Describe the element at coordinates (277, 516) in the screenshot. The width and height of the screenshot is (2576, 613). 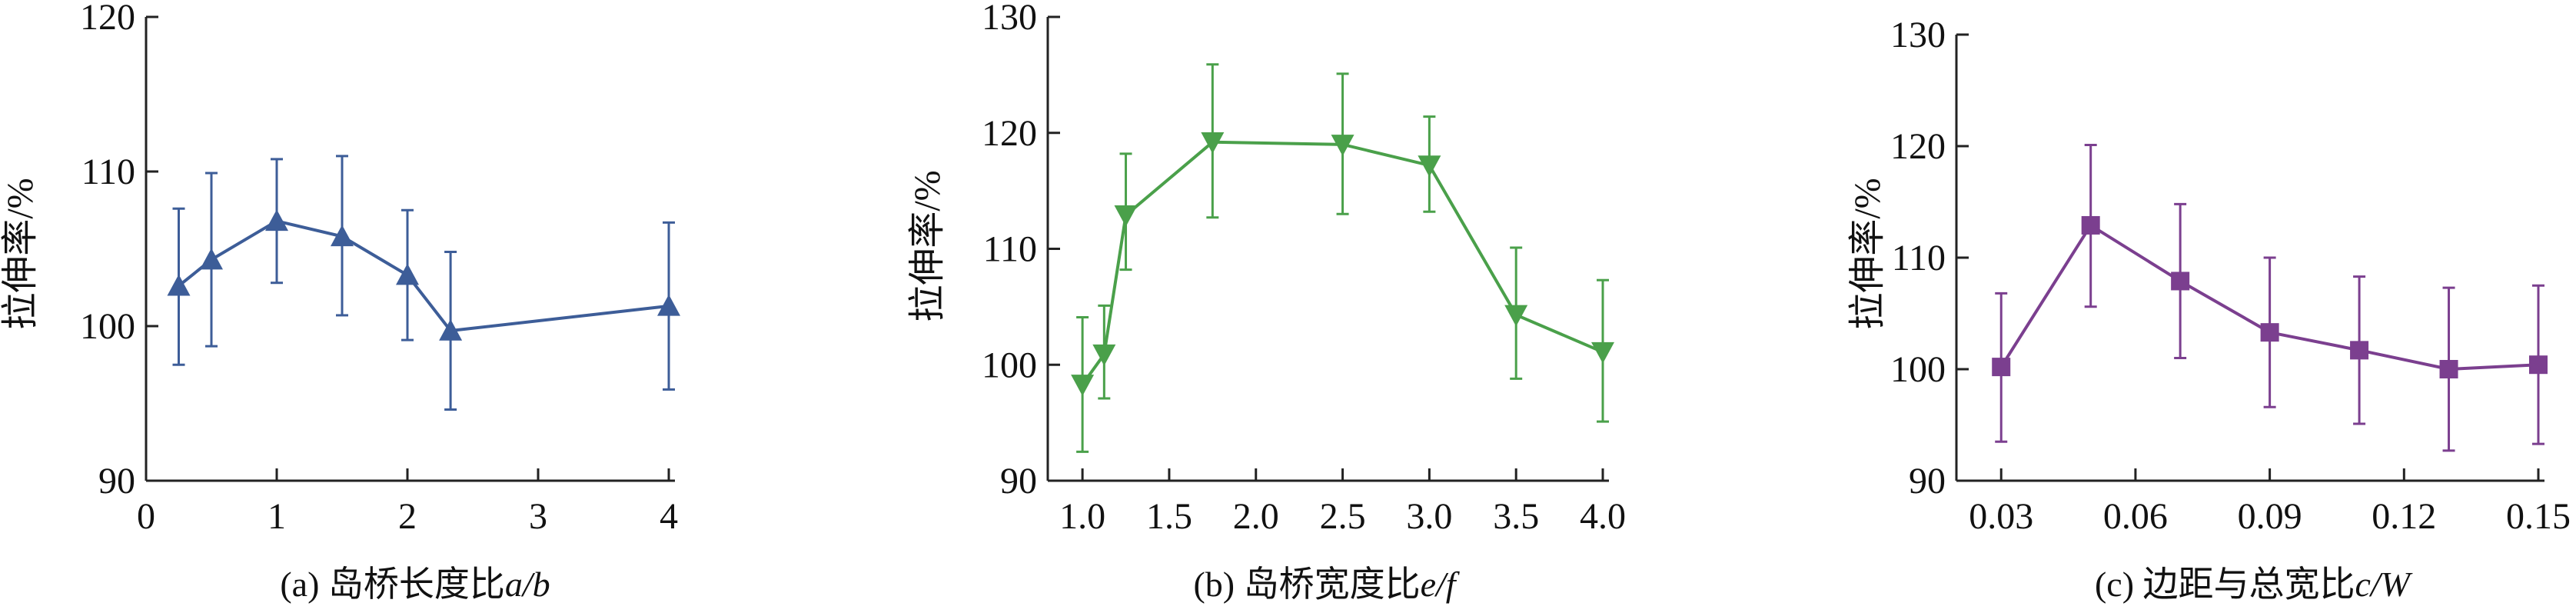
I see `x-tick-label: 1` at that location.